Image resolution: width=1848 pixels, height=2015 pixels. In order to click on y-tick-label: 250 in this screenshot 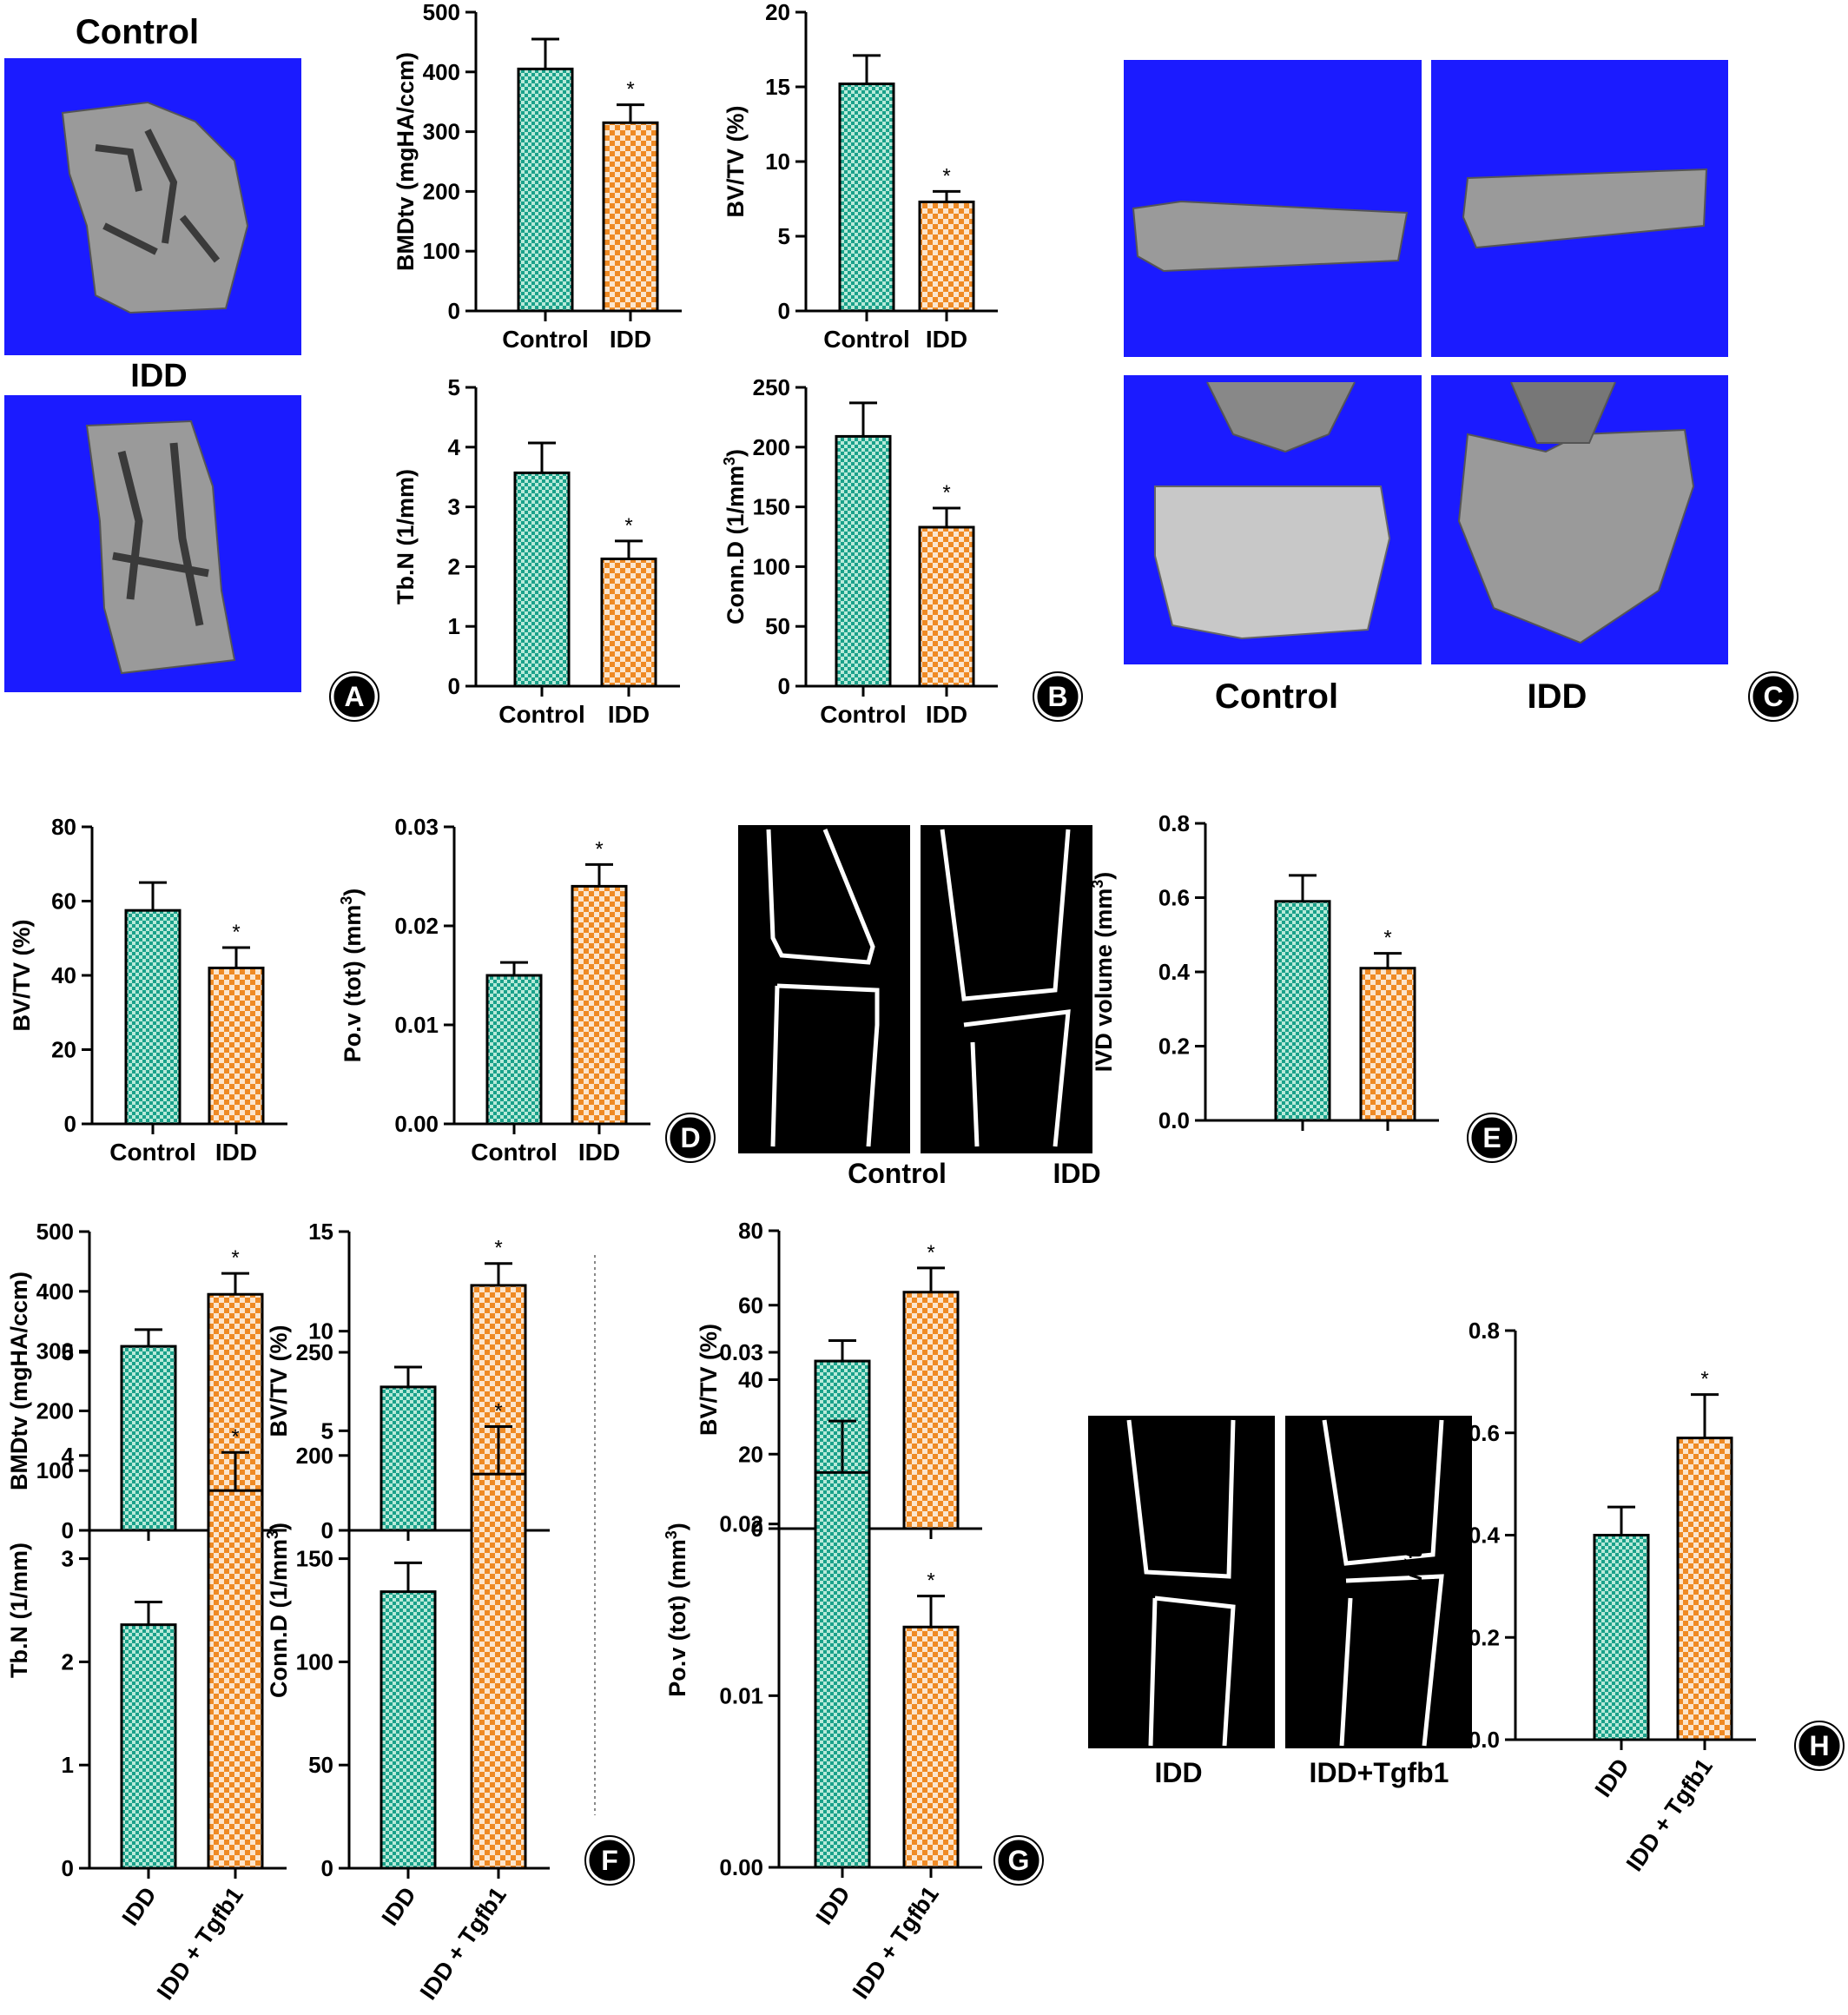, I will do `click(772, 387)`.